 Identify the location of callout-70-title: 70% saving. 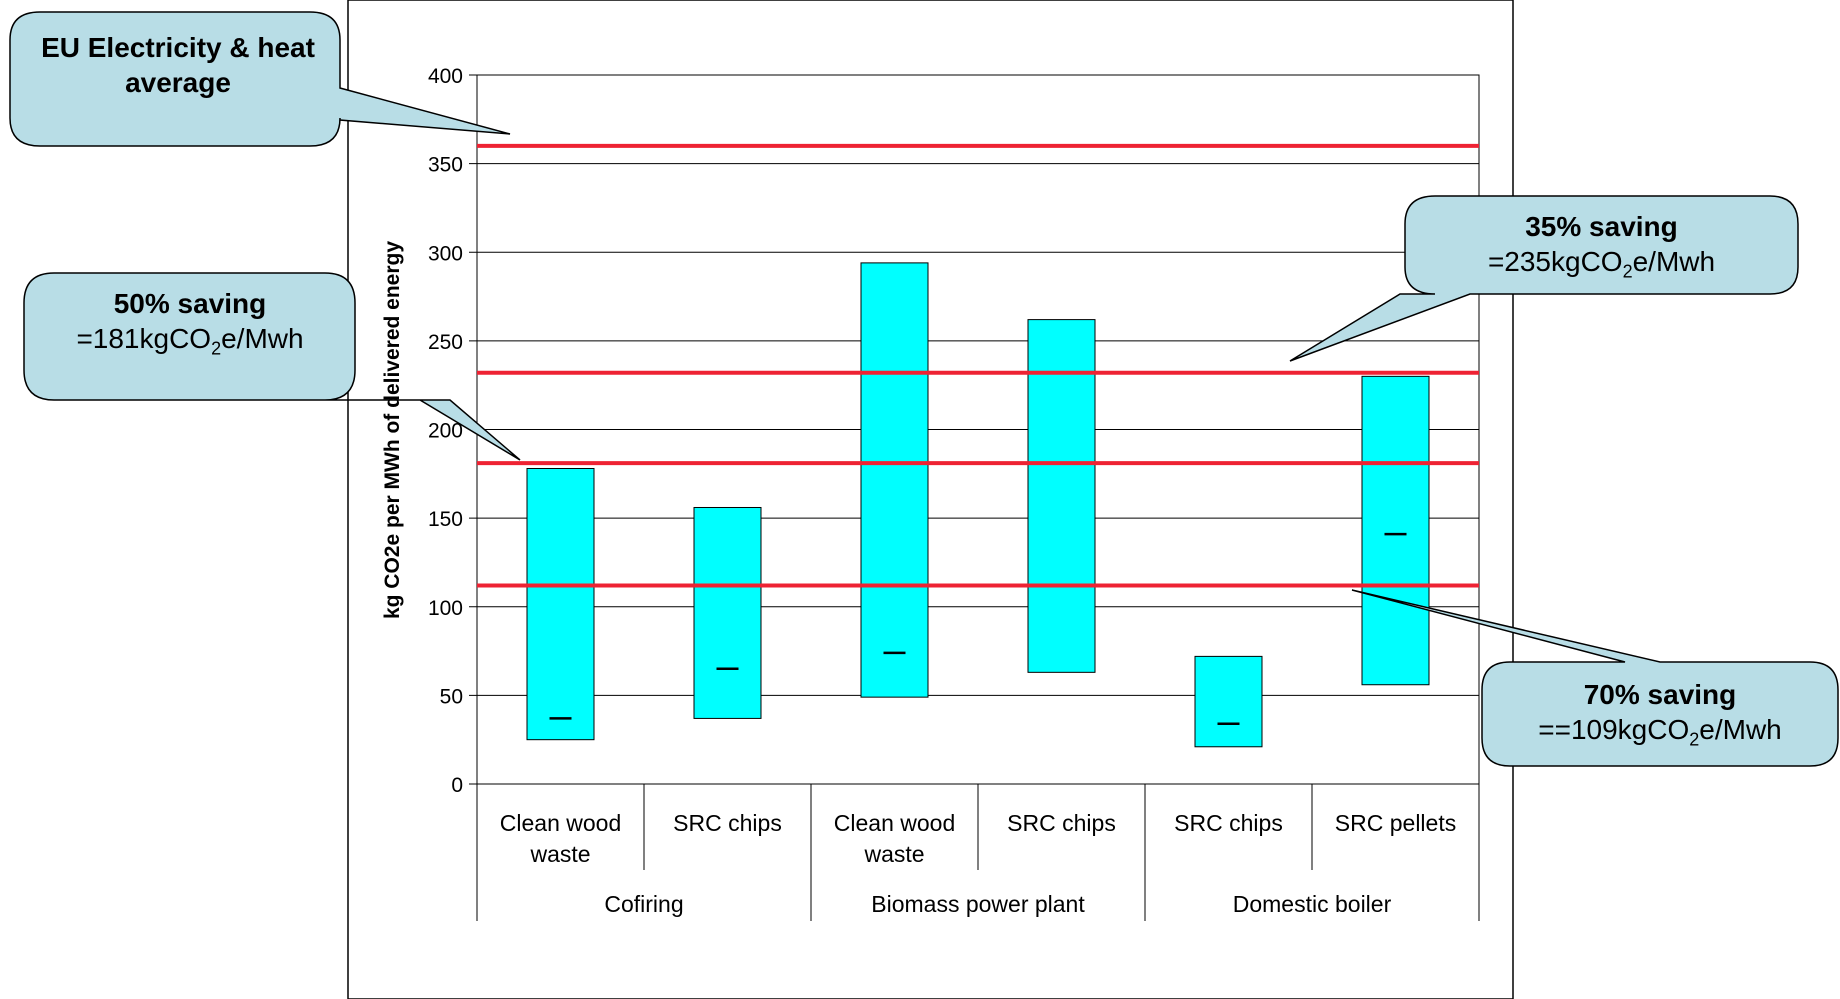
(1660, 694).